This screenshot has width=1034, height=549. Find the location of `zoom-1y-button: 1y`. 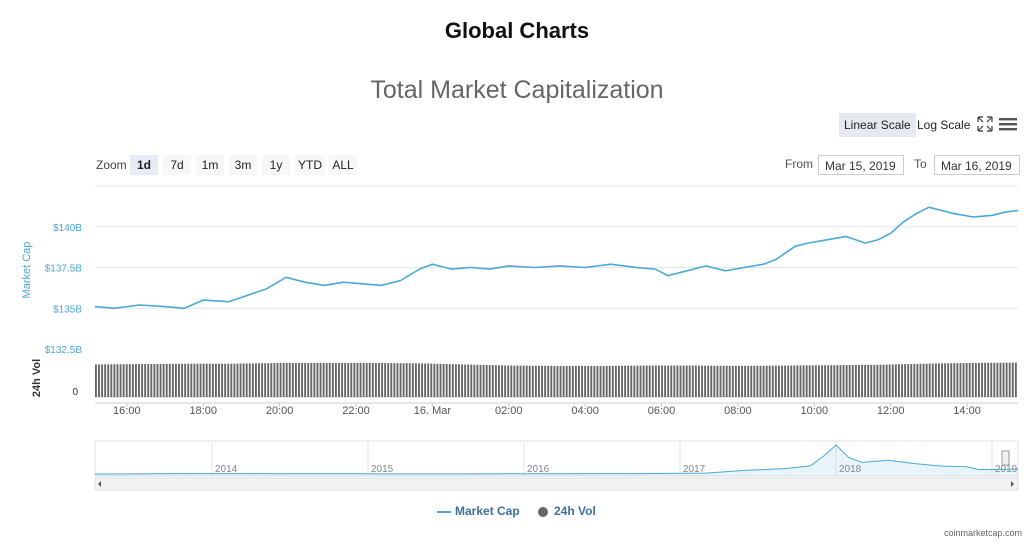

zoom-1y-button: 1y is located at coordinates (276, 165).